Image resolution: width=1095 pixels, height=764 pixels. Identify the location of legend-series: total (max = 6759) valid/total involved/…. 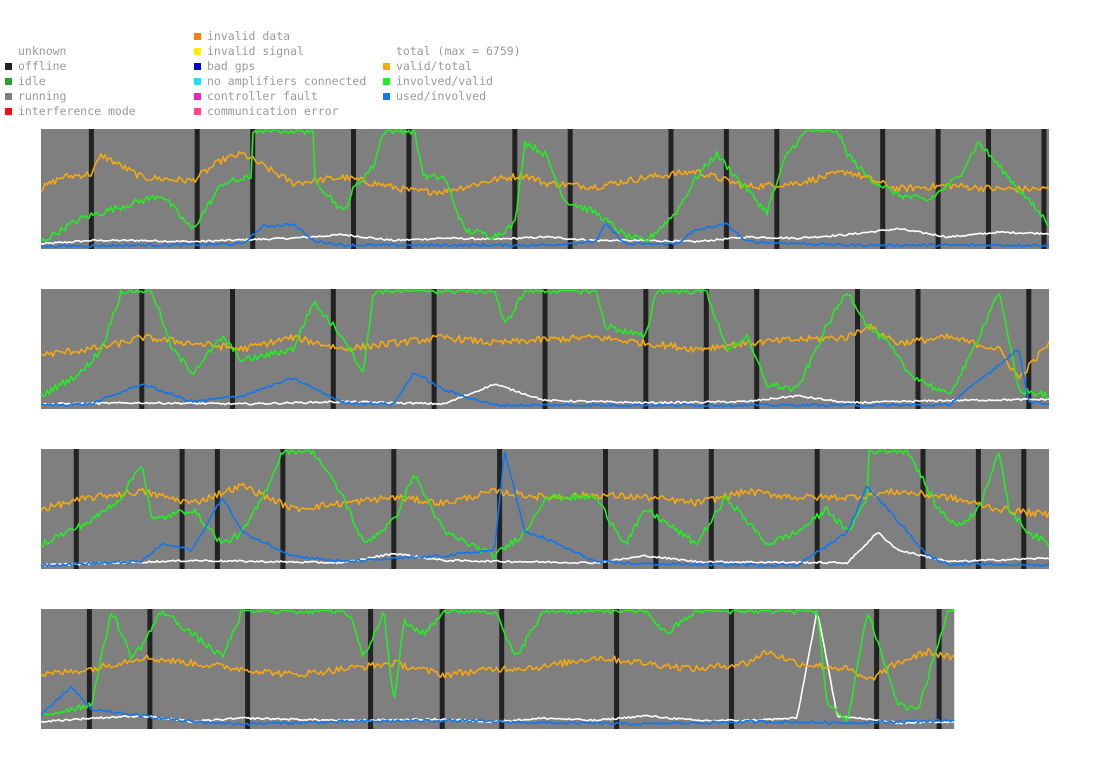
(452, 74).